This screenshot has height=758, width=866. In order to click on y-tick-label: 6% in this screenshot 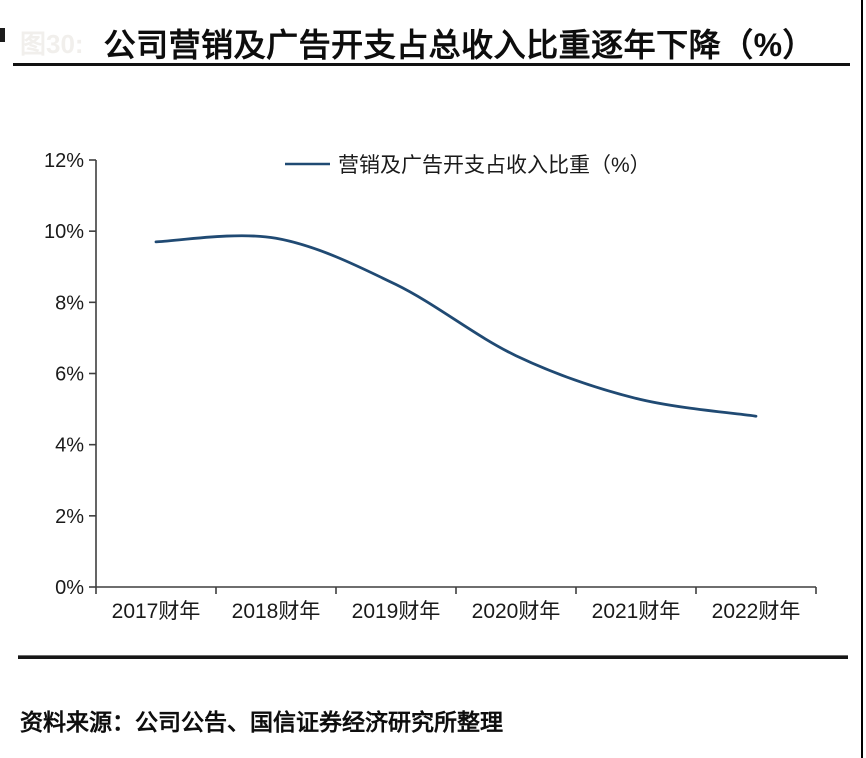, I will do `click(69, 375)`.